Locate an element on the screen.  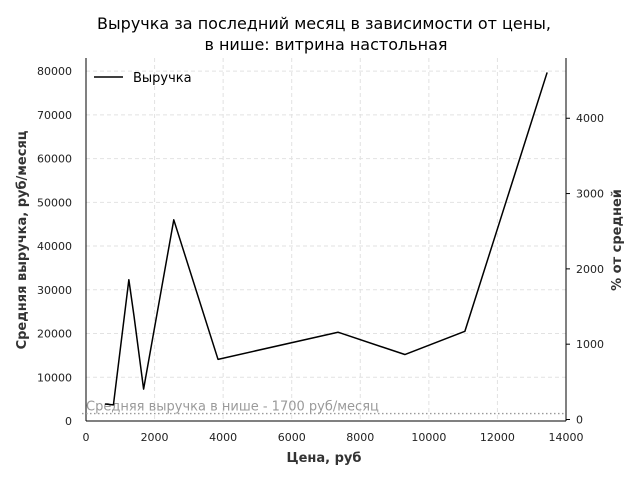
y2-tick-label-3: 3000 is located at coordinates (590, 194).